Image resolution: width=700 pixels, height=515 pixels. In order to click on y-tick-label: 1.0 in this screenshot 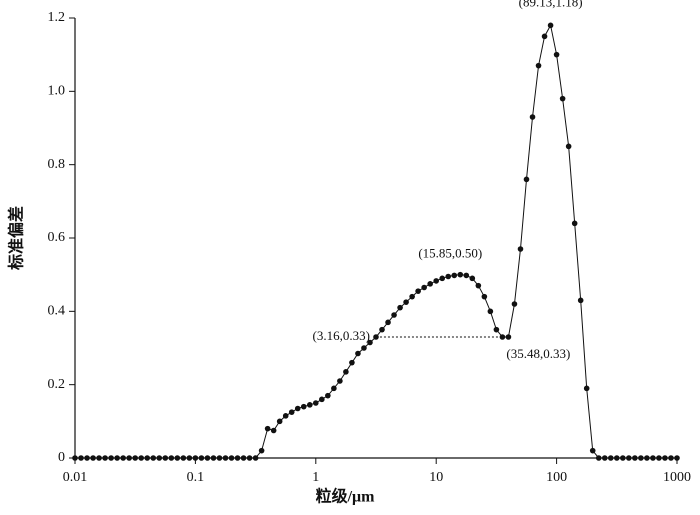, I will do `click(57, 91)`.